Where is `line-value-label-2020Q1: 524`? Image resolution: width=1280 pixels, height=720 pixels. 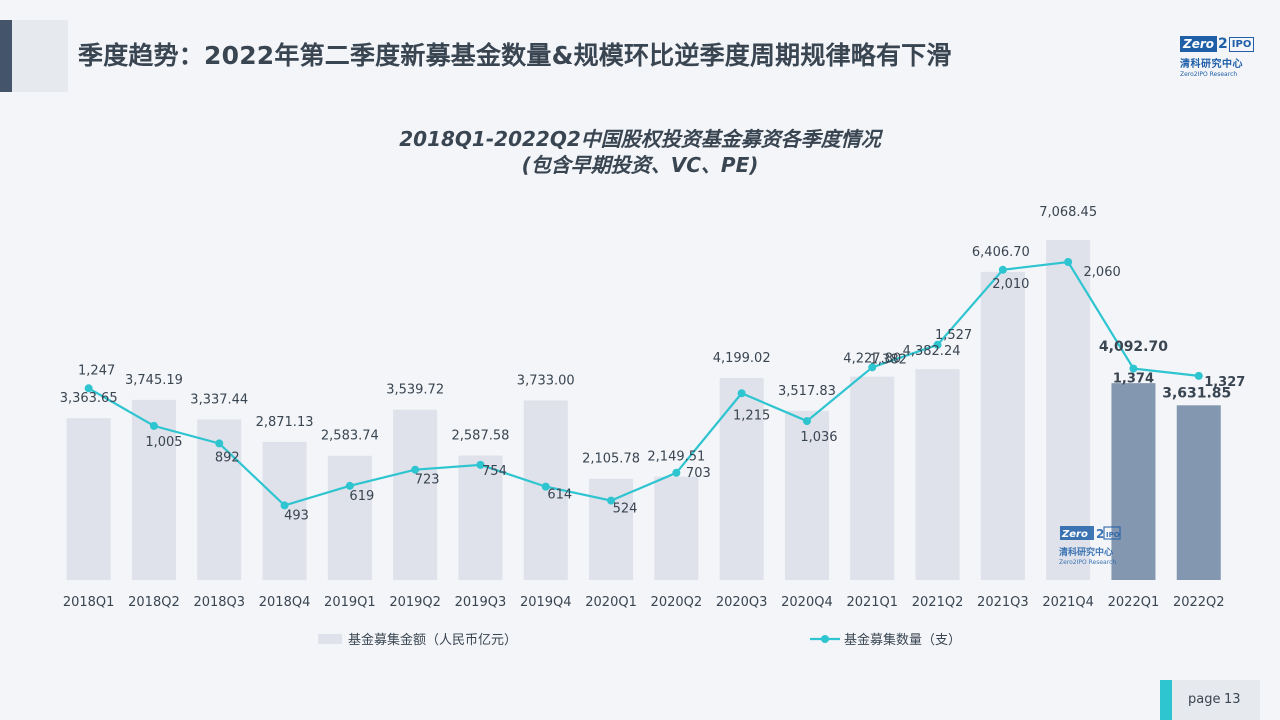
line-value-label-2020Q1: 524 is located at coordinates (625, 509).